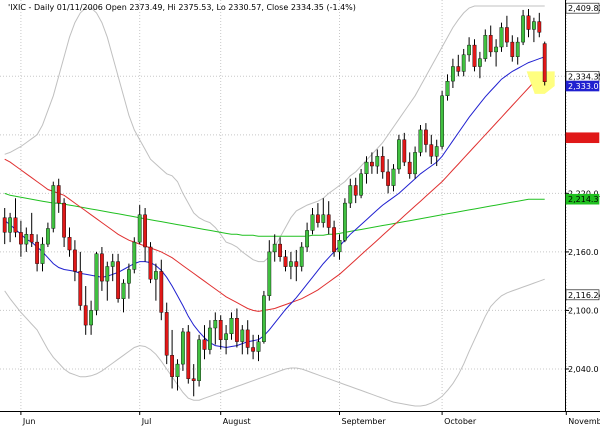 Image resolution: width=600 pixels, height=427 pixels. I want to click on open-label: Open, so click(115, 7).